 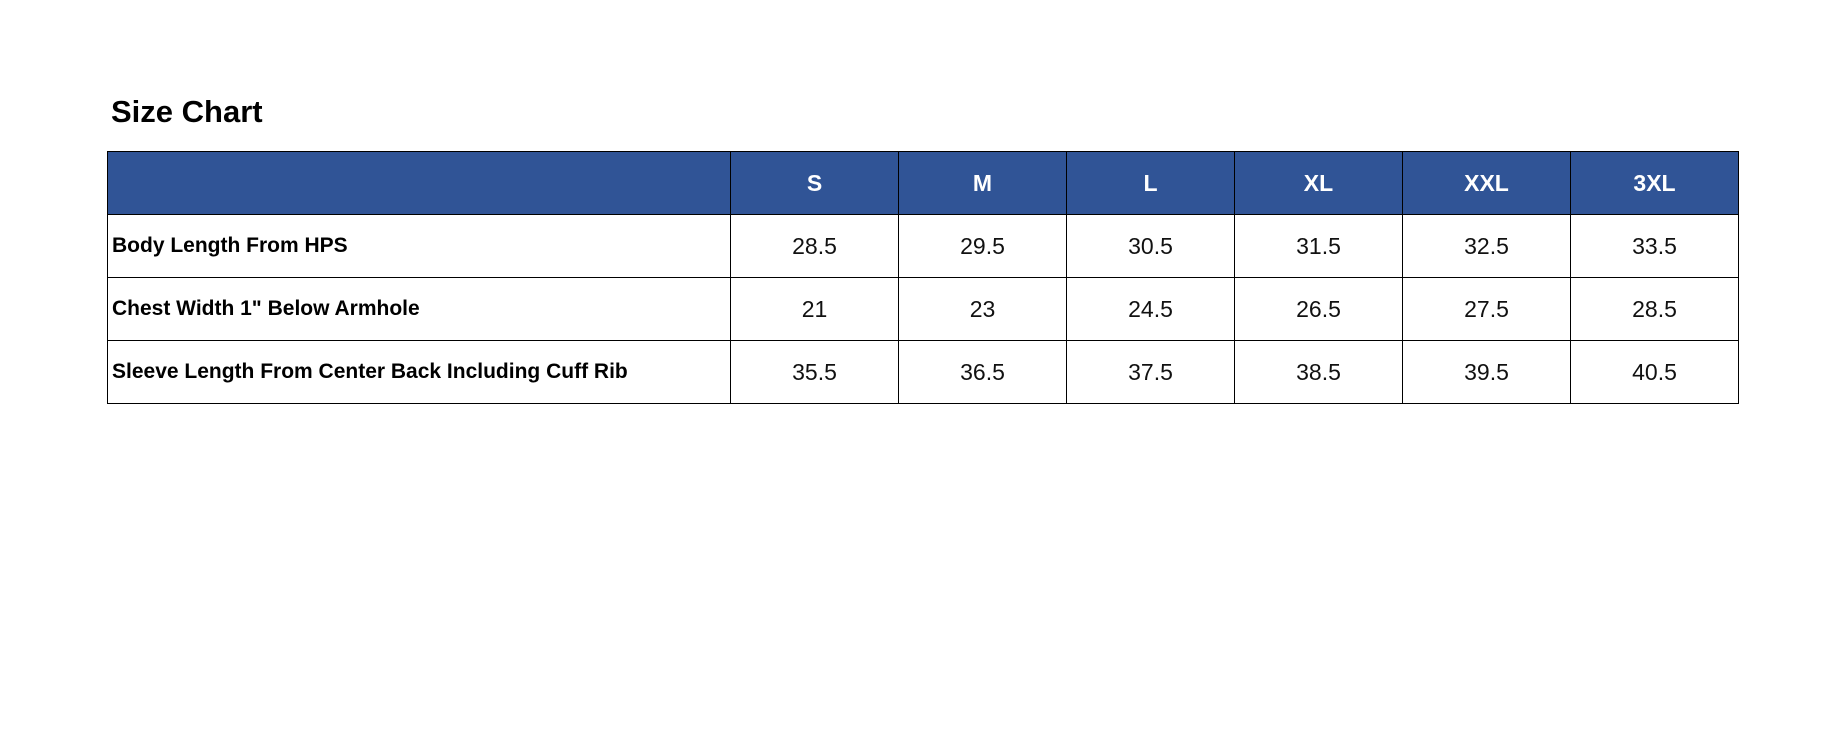 I want to click on cell-value: 39.5, so click(x=1486, y=372).